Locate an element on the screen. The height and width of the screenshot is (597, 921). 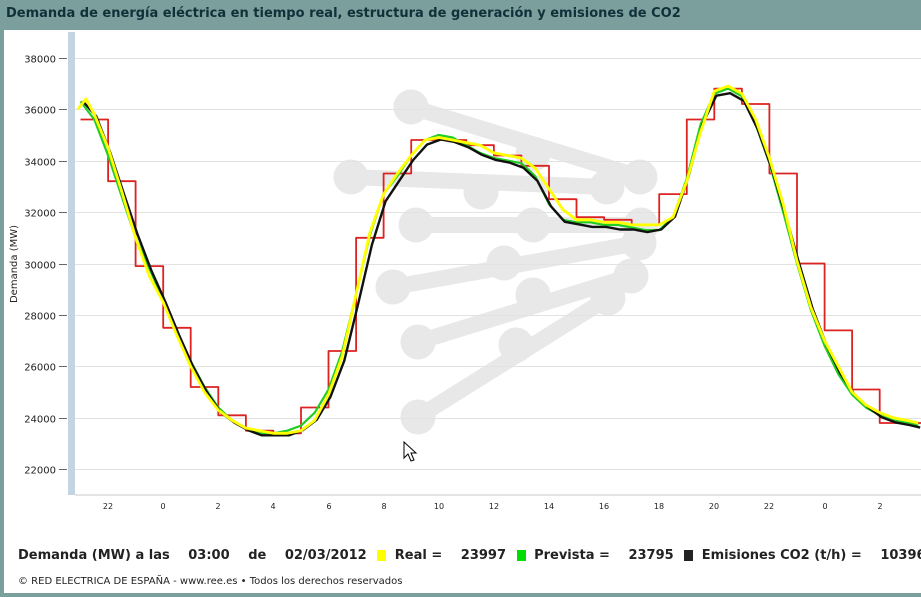
left-border is located at coordinates (2, 313).